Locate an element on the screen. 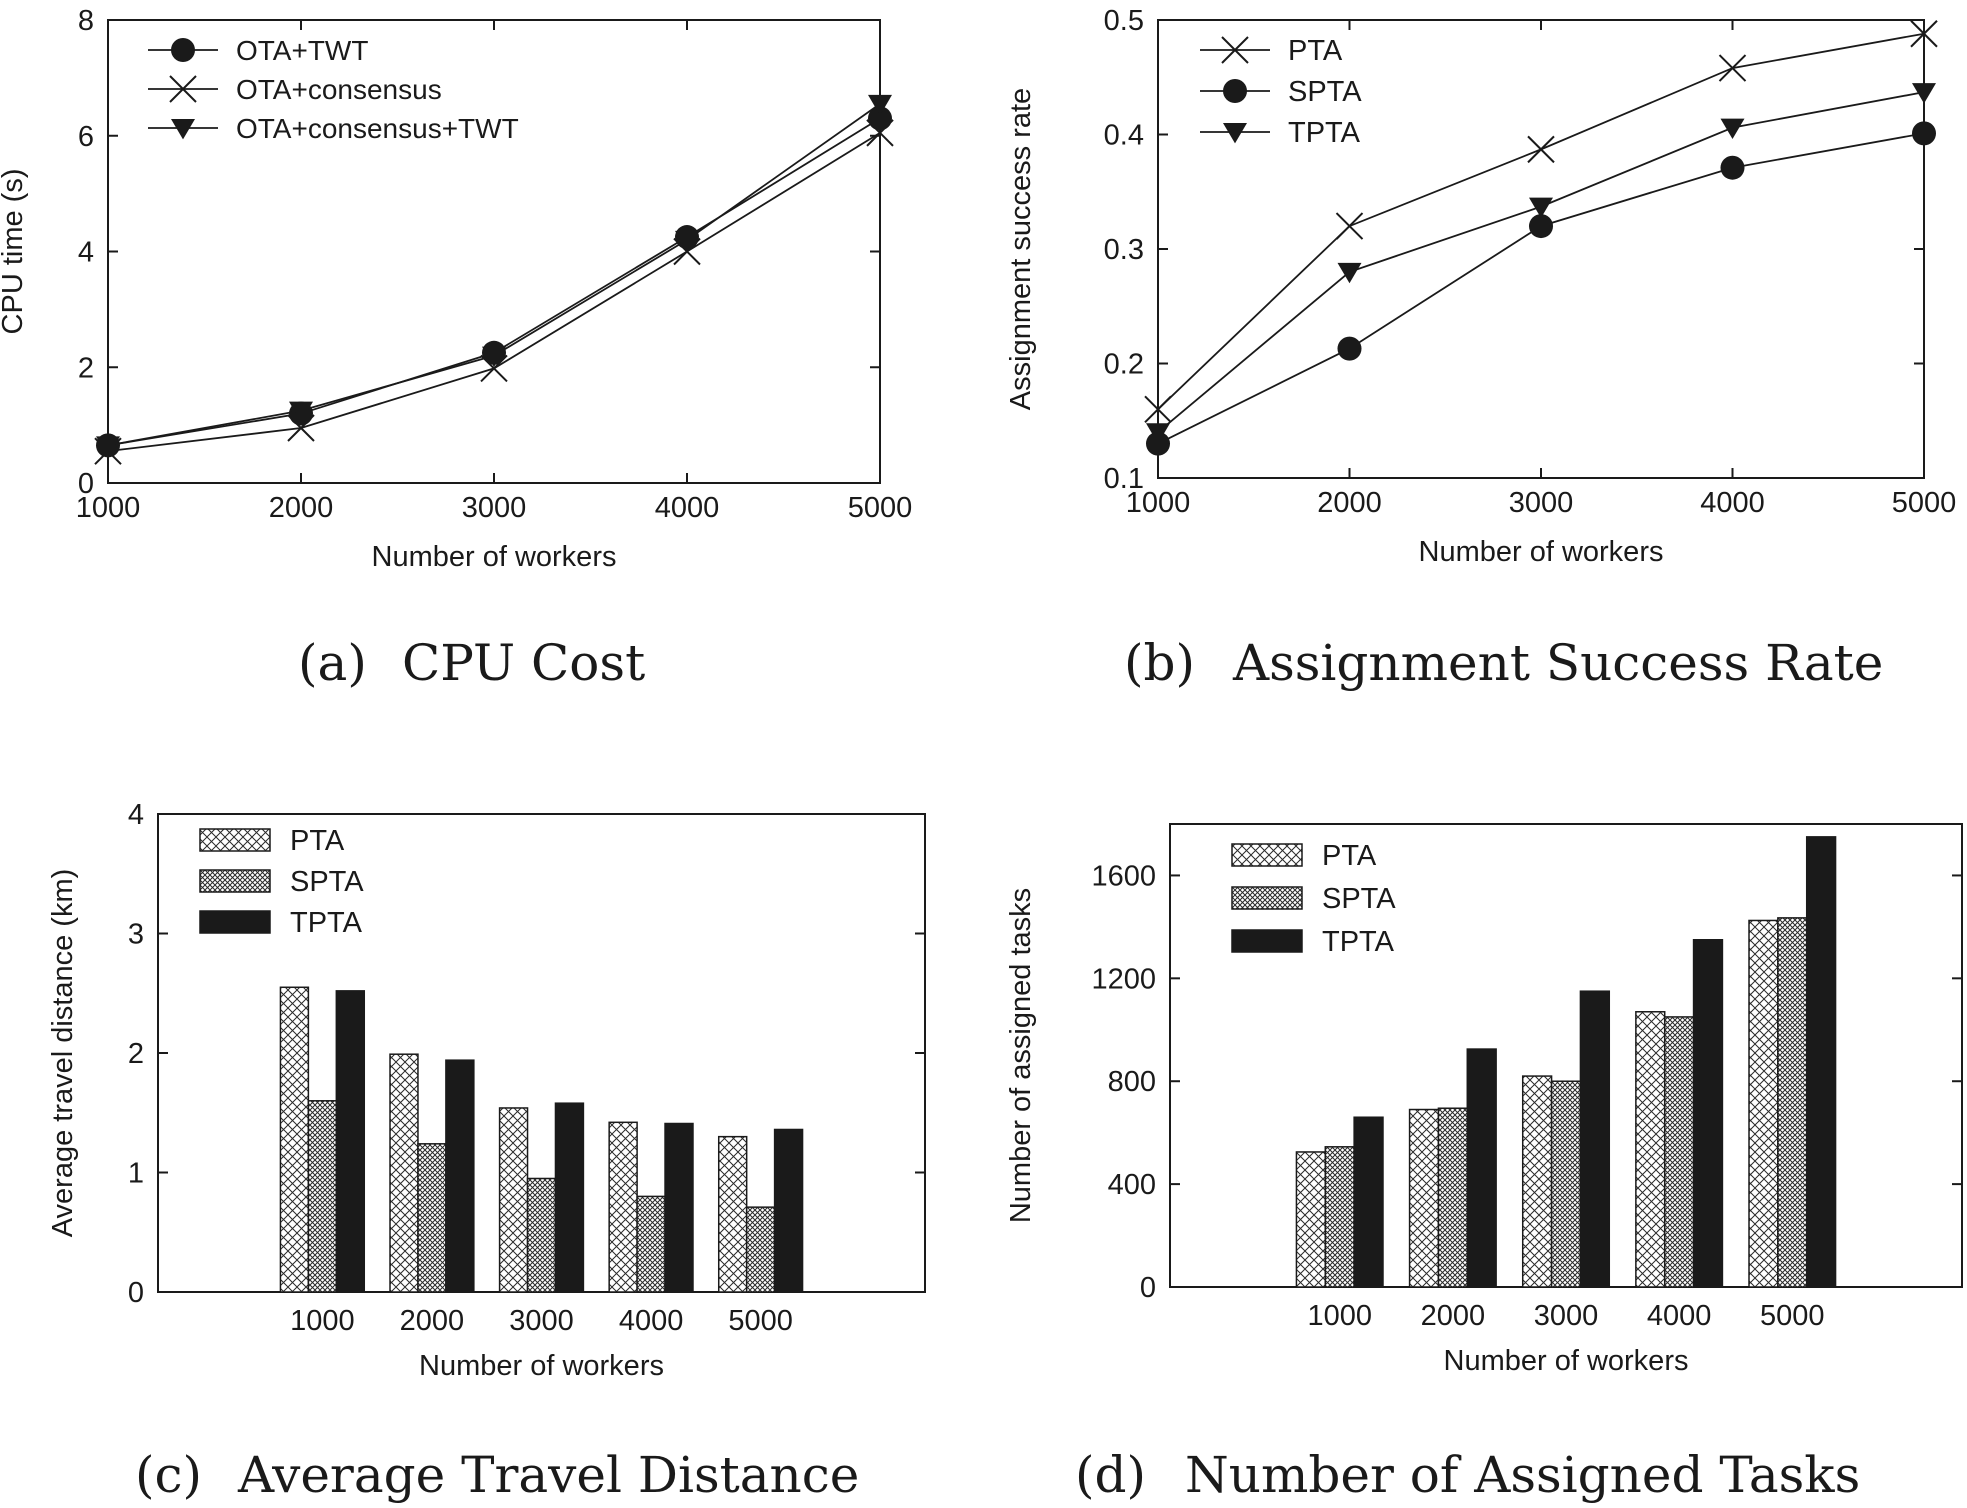 Image resolution: width=1967 pixels, height=1508 pixels. caption-d-tag: (d) is located at coordinates (1110, 1475).